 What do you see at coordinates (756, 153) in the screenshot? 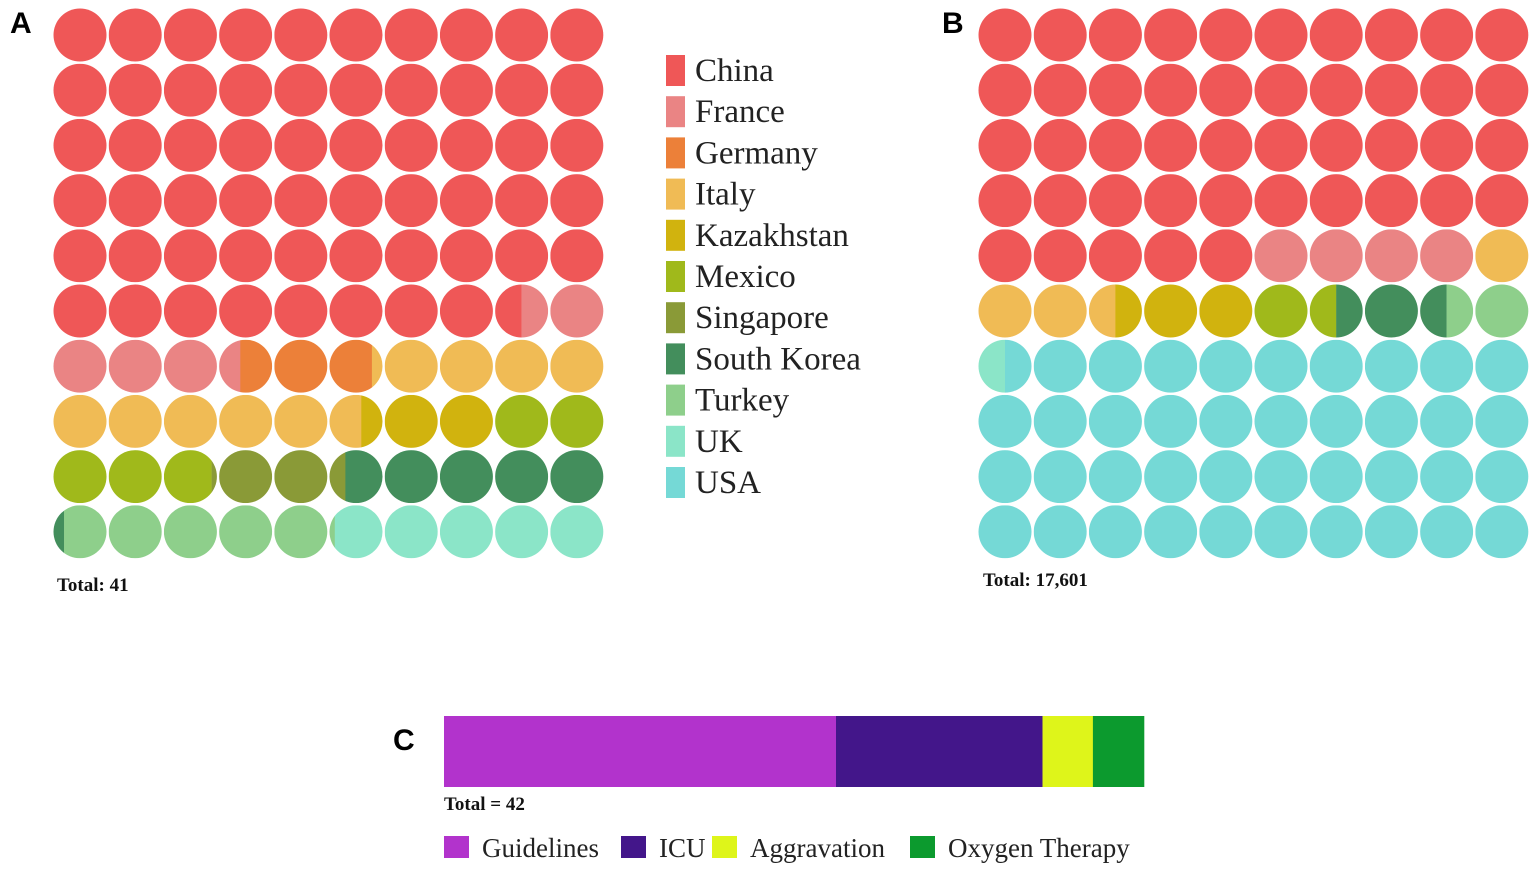
I see `legend-label-germany: Germany` at bounding box center [756, 153].